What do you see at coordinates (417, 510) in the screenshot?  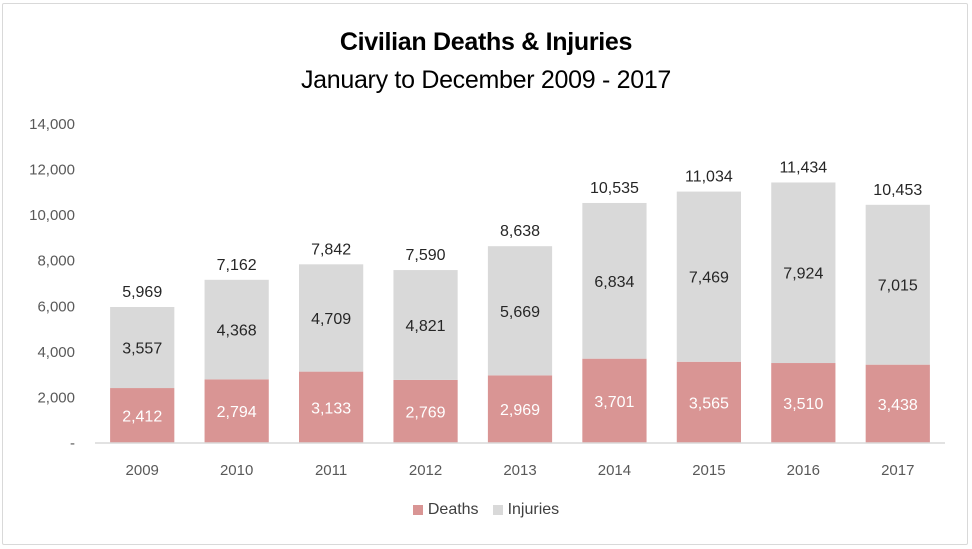 I see `legend-swatch-deaths` at bounding box center [417, 510].